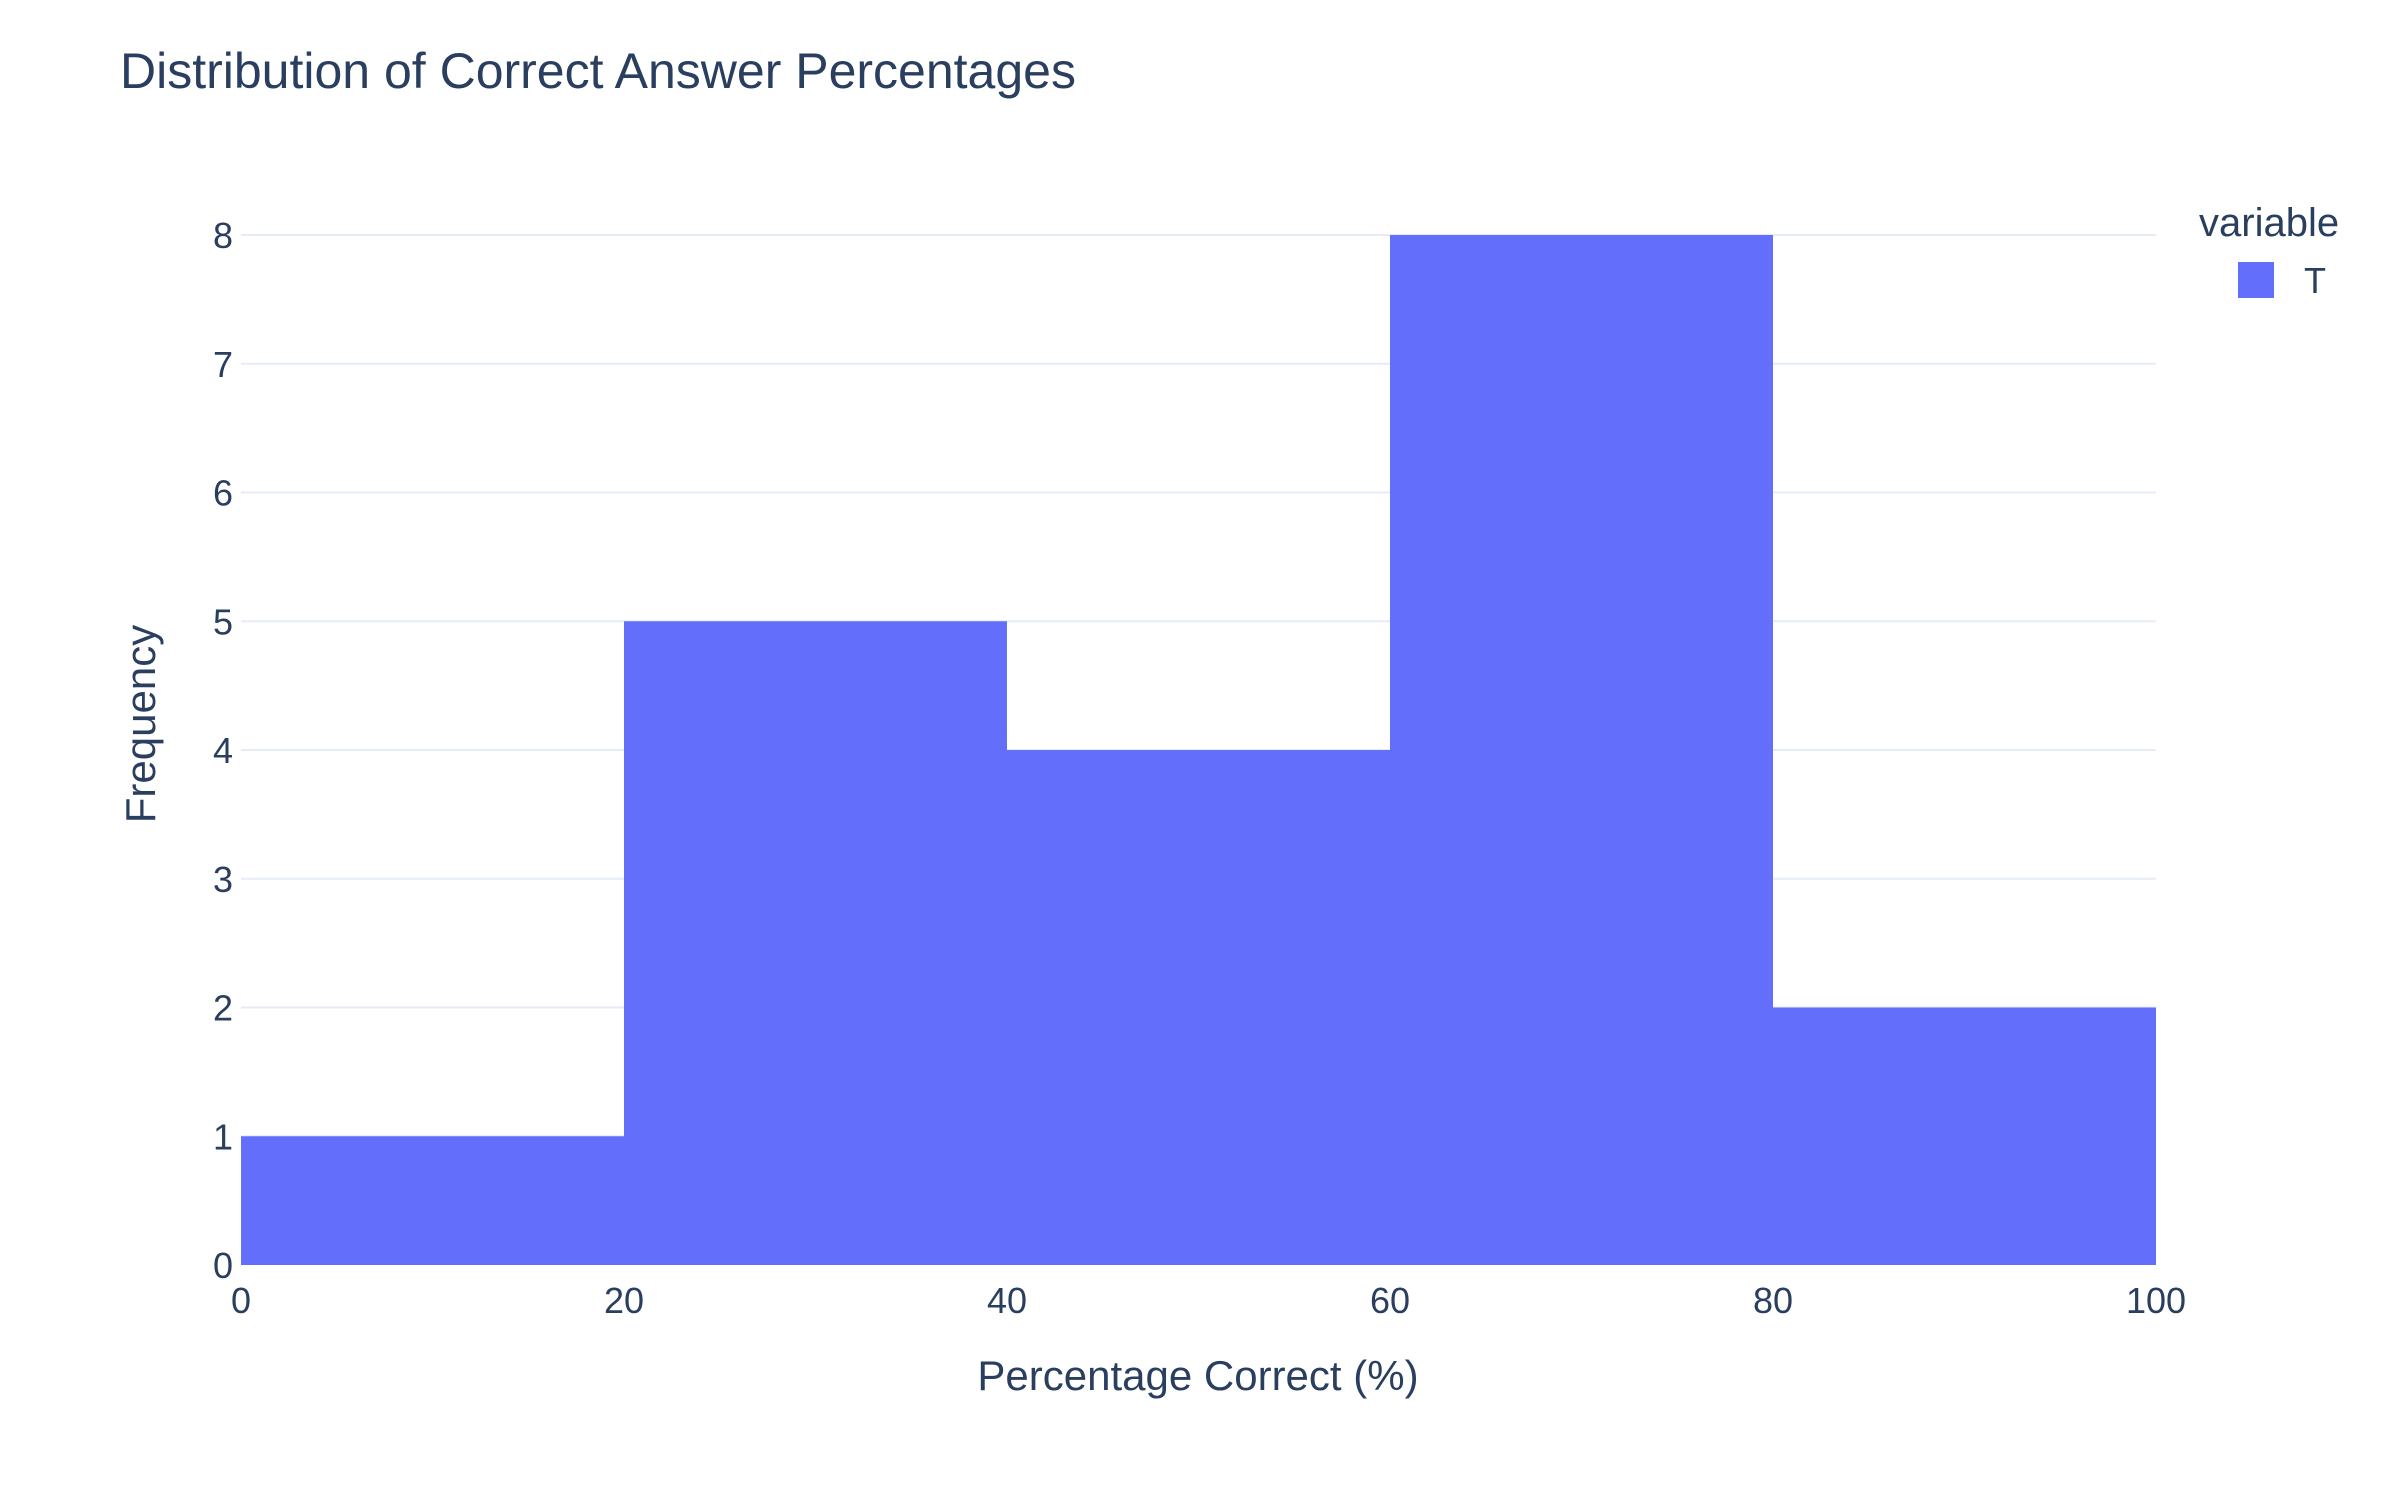 This screenshot has height=1505, width=2400. Describe the element at coordinates (241, 1300) in the screenshot. I see `x-tick-label-0: 0` at that location.